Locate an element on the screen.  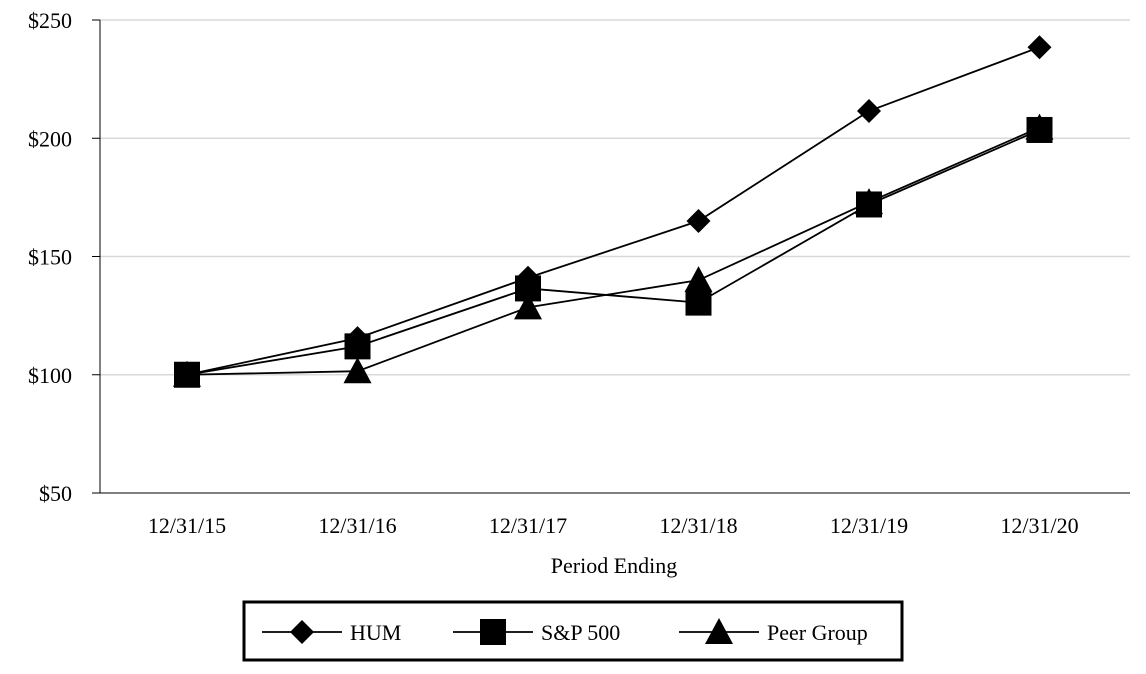
legend-label-s-p-500: S&P 500 is located at coordinates (580, 632).